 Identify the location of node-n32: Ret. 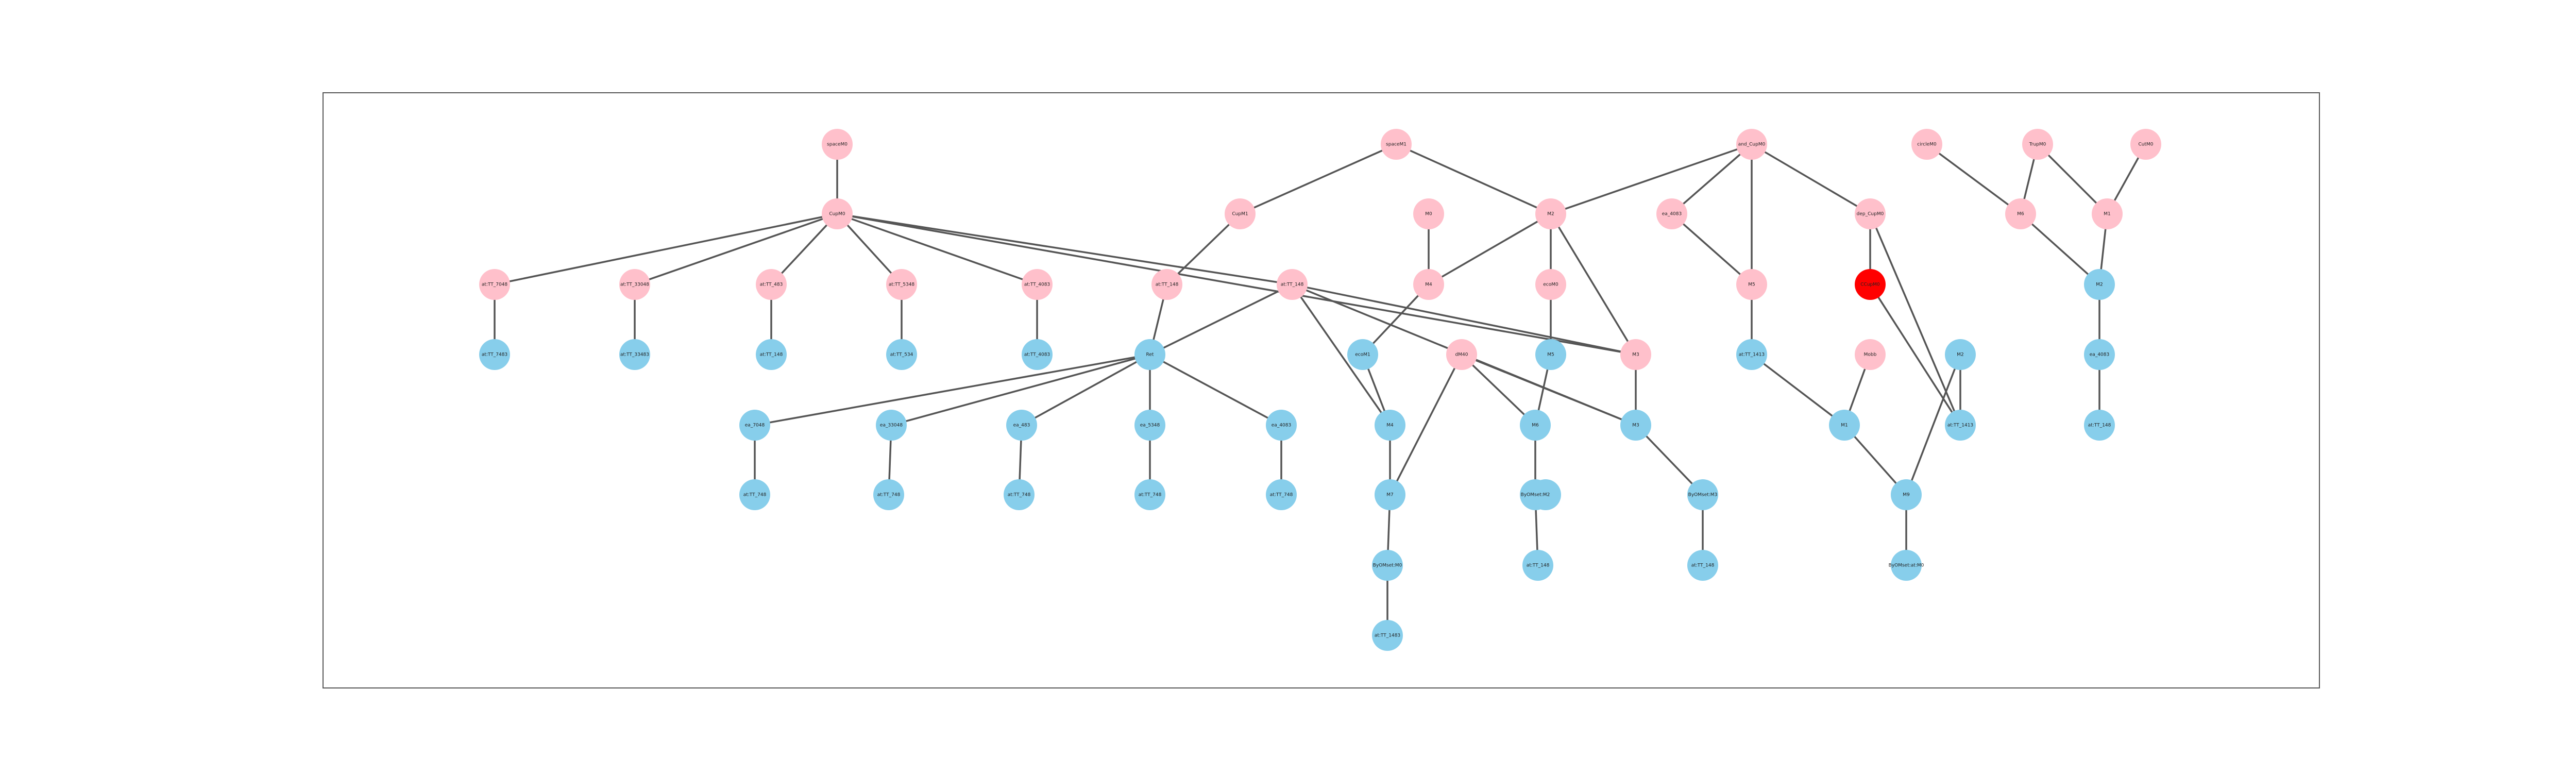
(1149, 354).